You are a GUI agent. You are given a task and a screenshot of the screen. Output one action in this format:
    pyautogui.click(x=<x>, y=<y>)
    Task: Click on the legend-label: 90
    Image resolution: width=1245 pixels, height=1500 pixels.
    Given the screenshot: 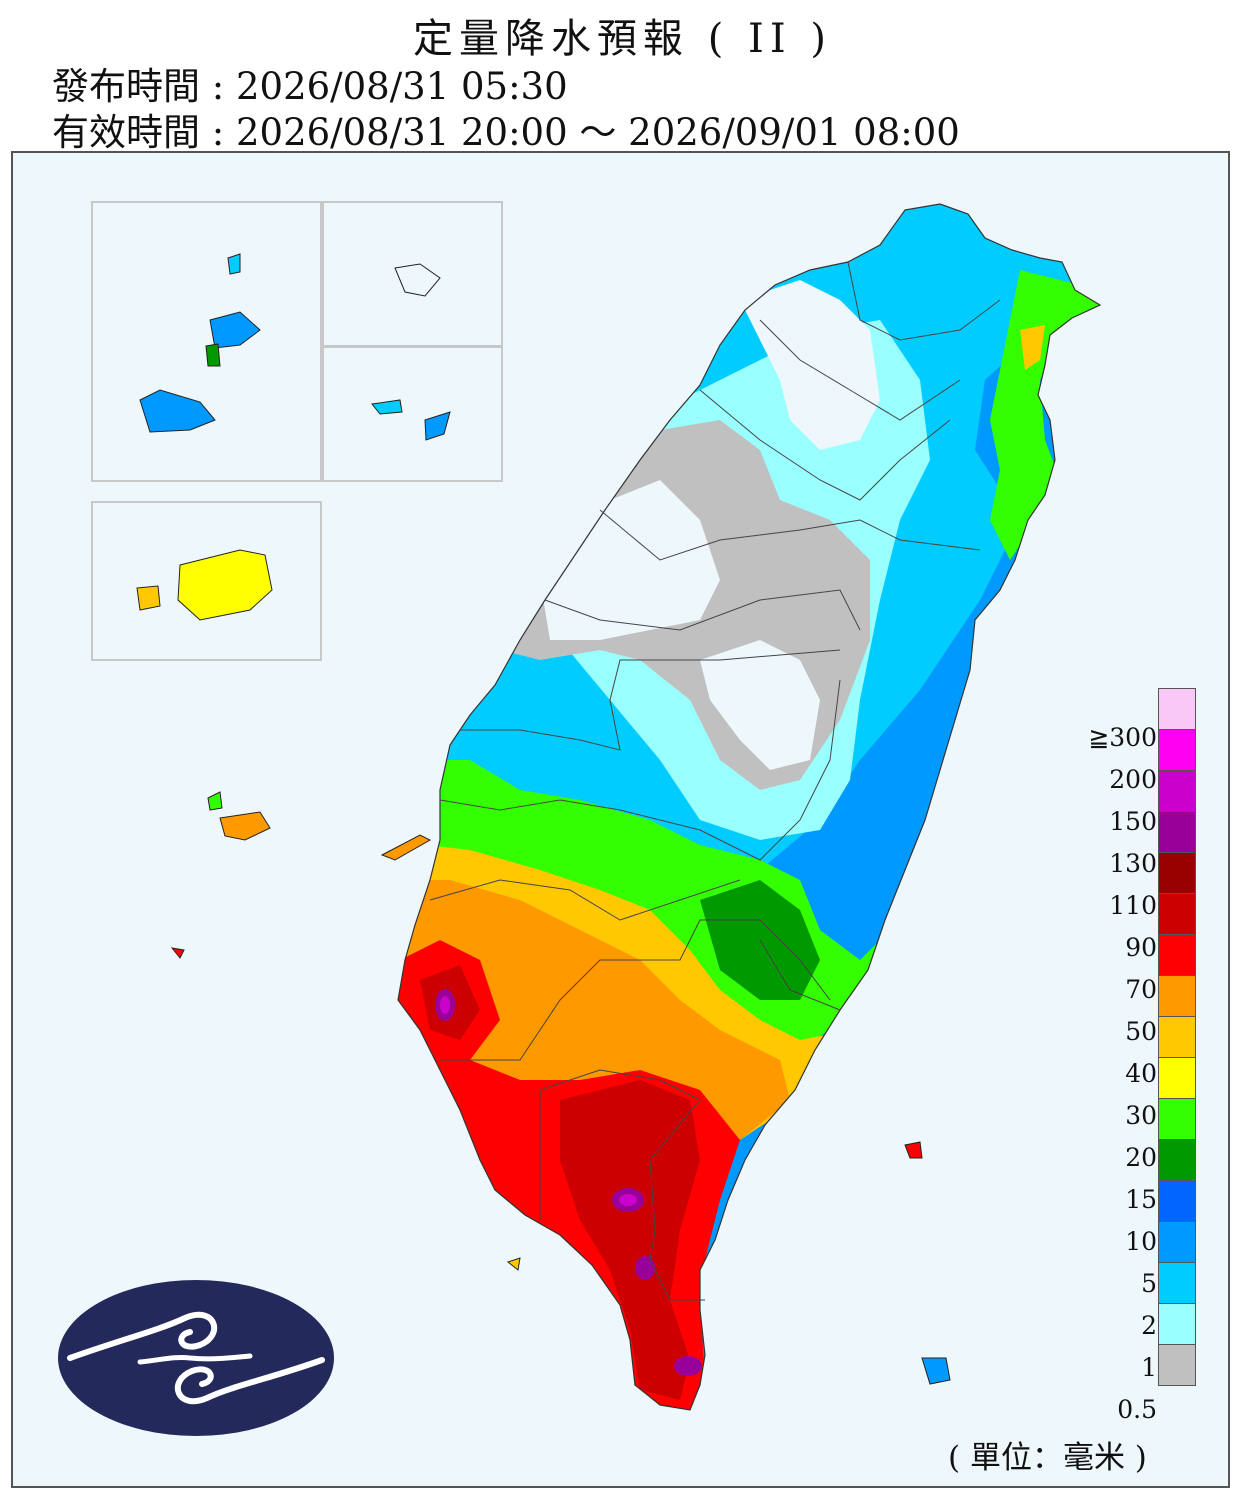 What is the action you would take?
    pyautogui.click(x=1141, y=947)
    